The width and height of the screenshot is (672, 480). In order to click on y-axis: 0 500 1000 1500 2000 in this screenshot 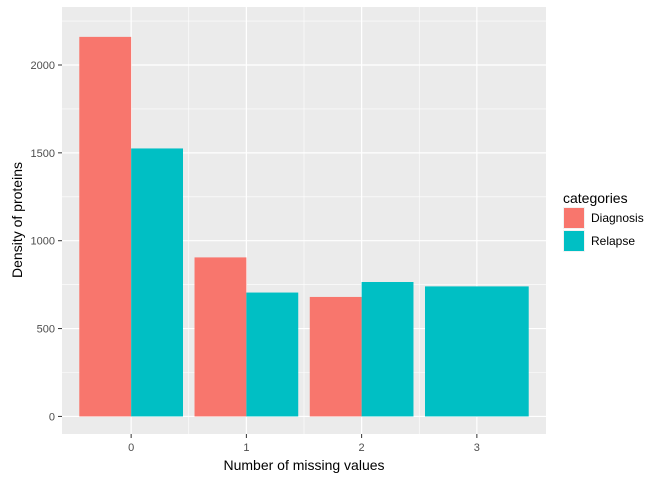, I will do `click(46, 241)`.